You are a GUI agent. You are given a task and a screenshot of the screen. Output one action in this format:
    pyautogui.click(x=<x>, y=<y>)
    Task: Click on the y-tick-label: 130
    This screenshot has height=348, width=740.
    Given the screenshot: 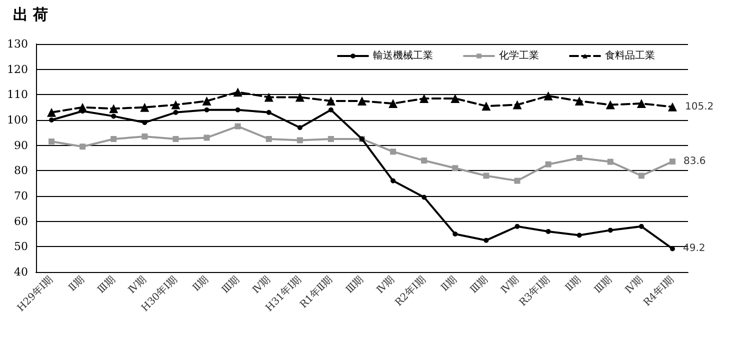 What is the action you would take?
    pyautogui.click(x=17, y=44)
    